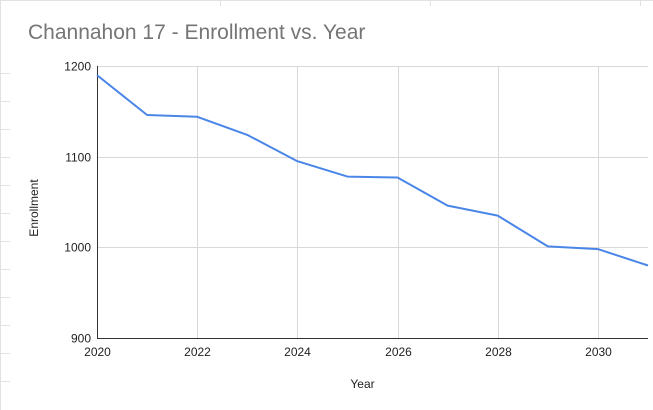 The image size is (653, 410). What do you see at coordinates (362, 384) in the screenshot?
I see `x-axis-title: Year` at bounding box center [362, 384].